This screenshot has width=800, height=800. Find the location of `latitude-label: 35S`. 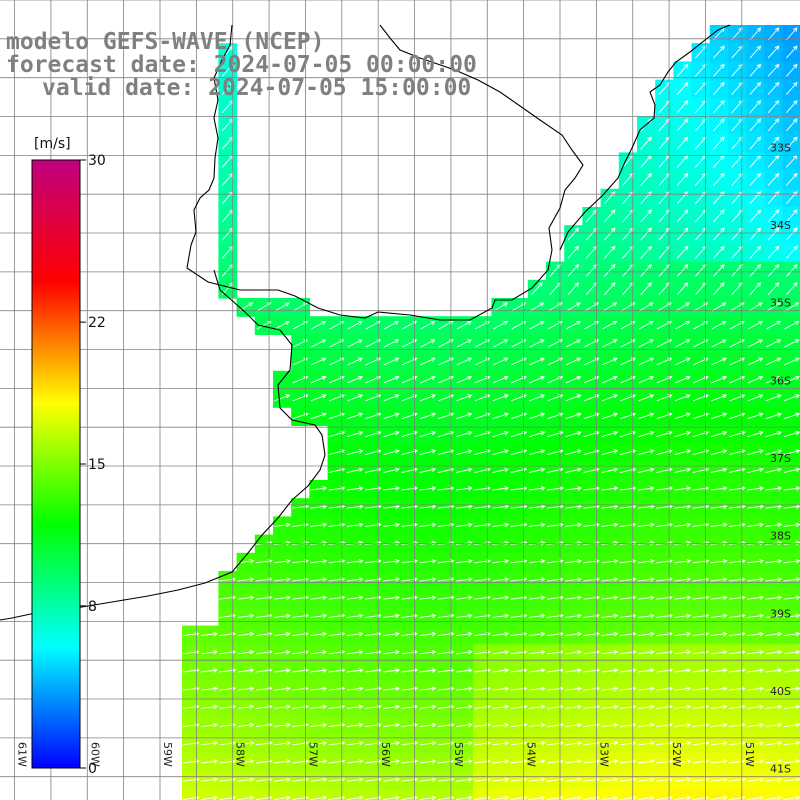

latitude-label: 35S is located at coordinates (780, 303).